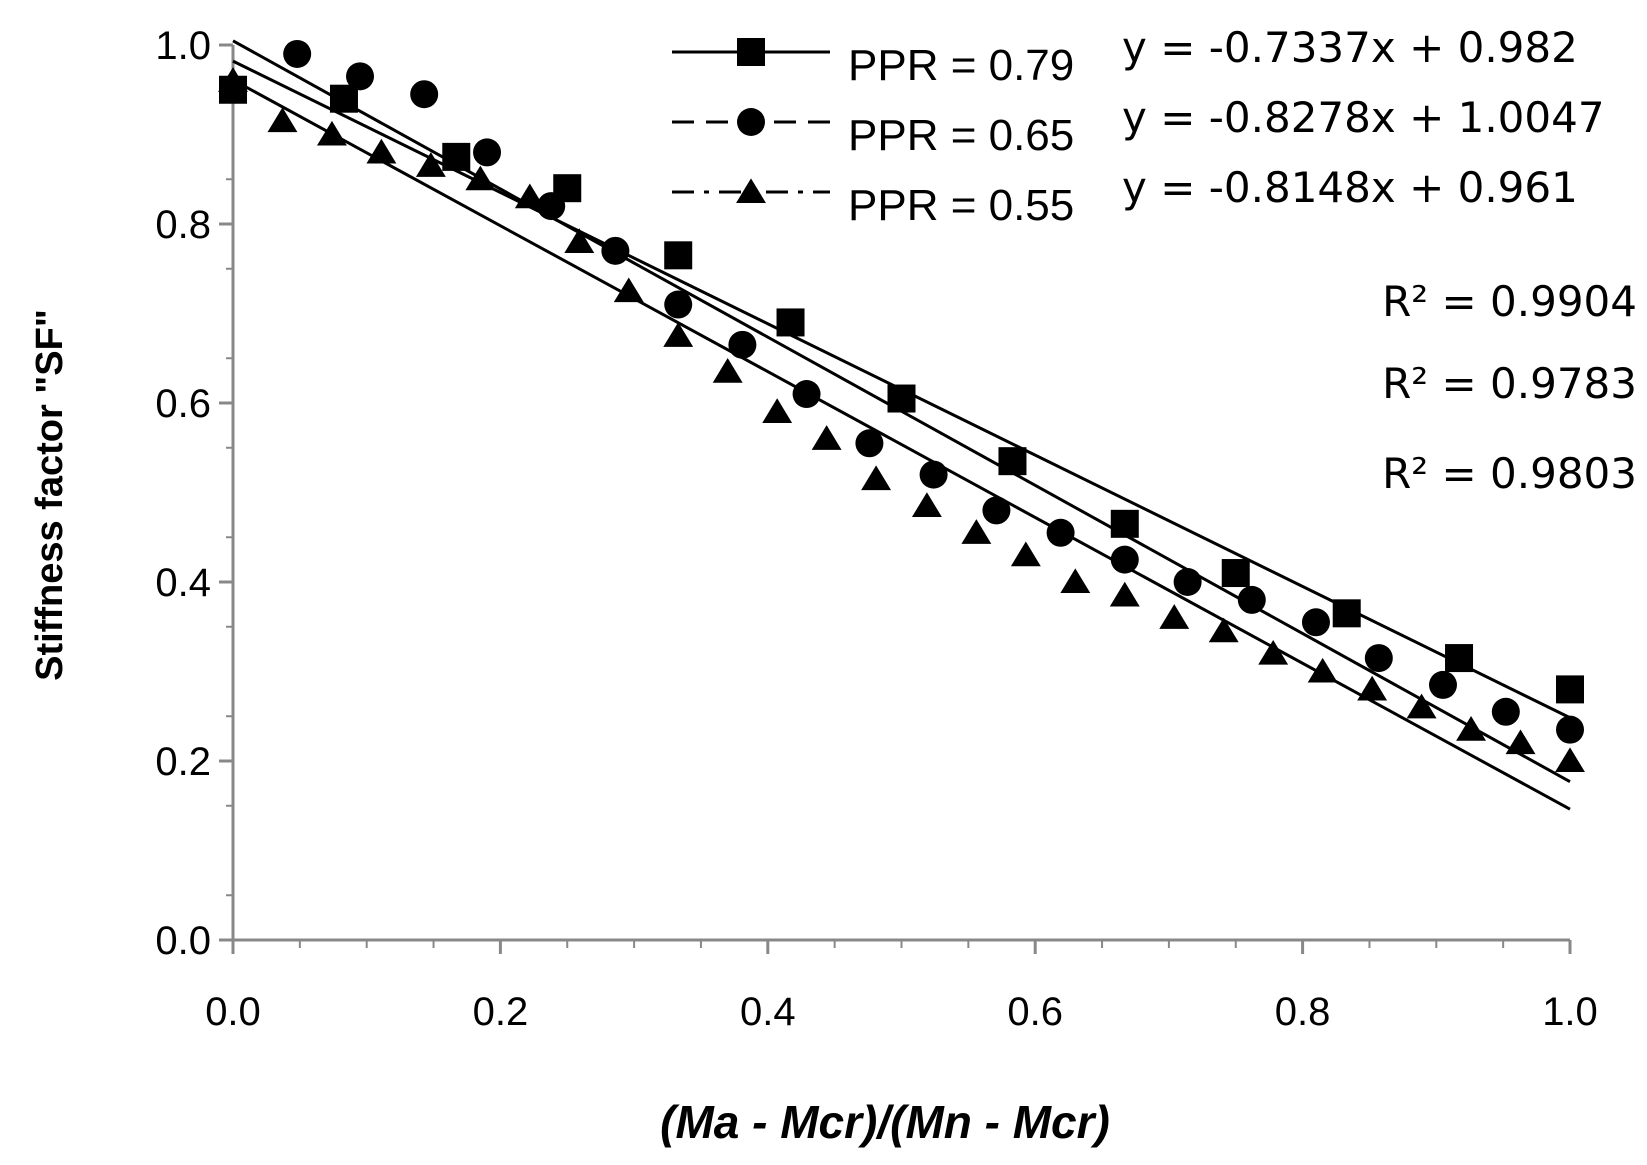 The image size is (1647, 1165). What do you see at coordinates (183, 583) in the screenshot?
I see `y-tick-label: 0.4` at bounding box center [183, 583].